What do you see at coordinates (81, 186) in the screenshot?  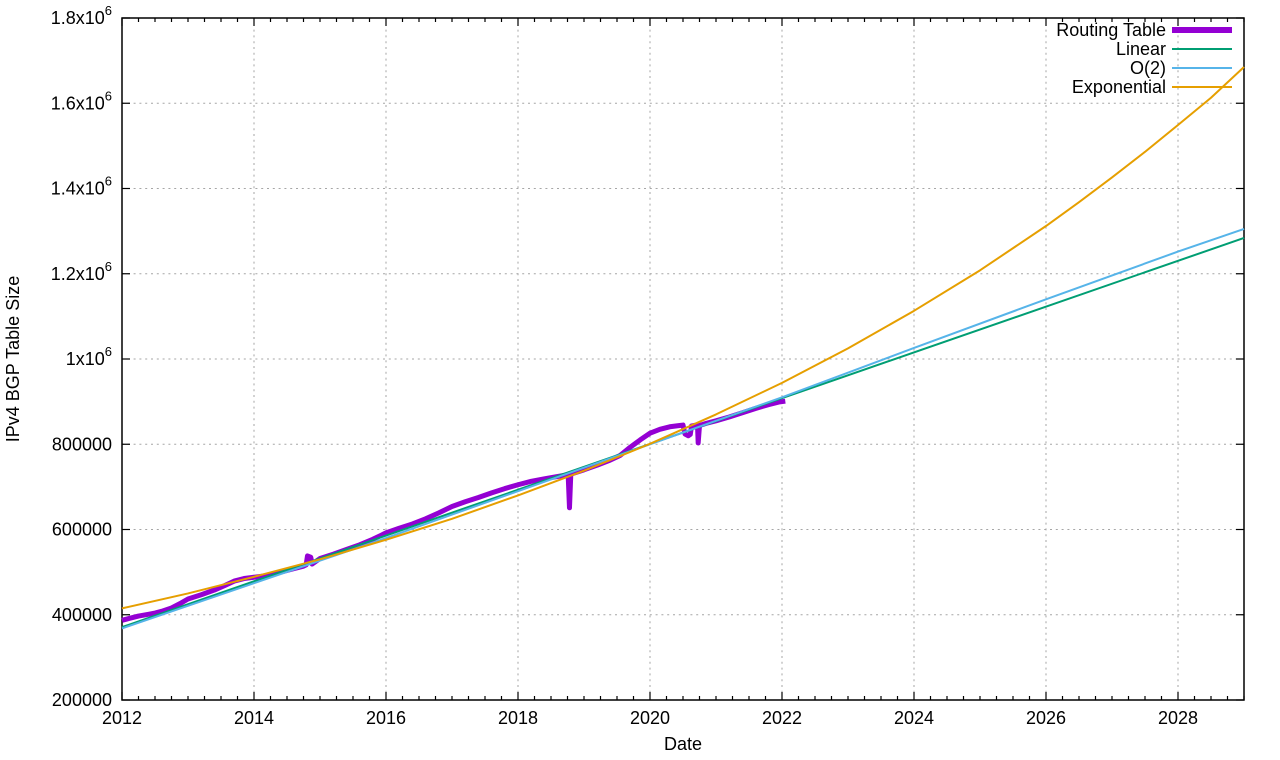 I see `y-tick-label: 1.4x10⁶` at bounding box center [81, 186].